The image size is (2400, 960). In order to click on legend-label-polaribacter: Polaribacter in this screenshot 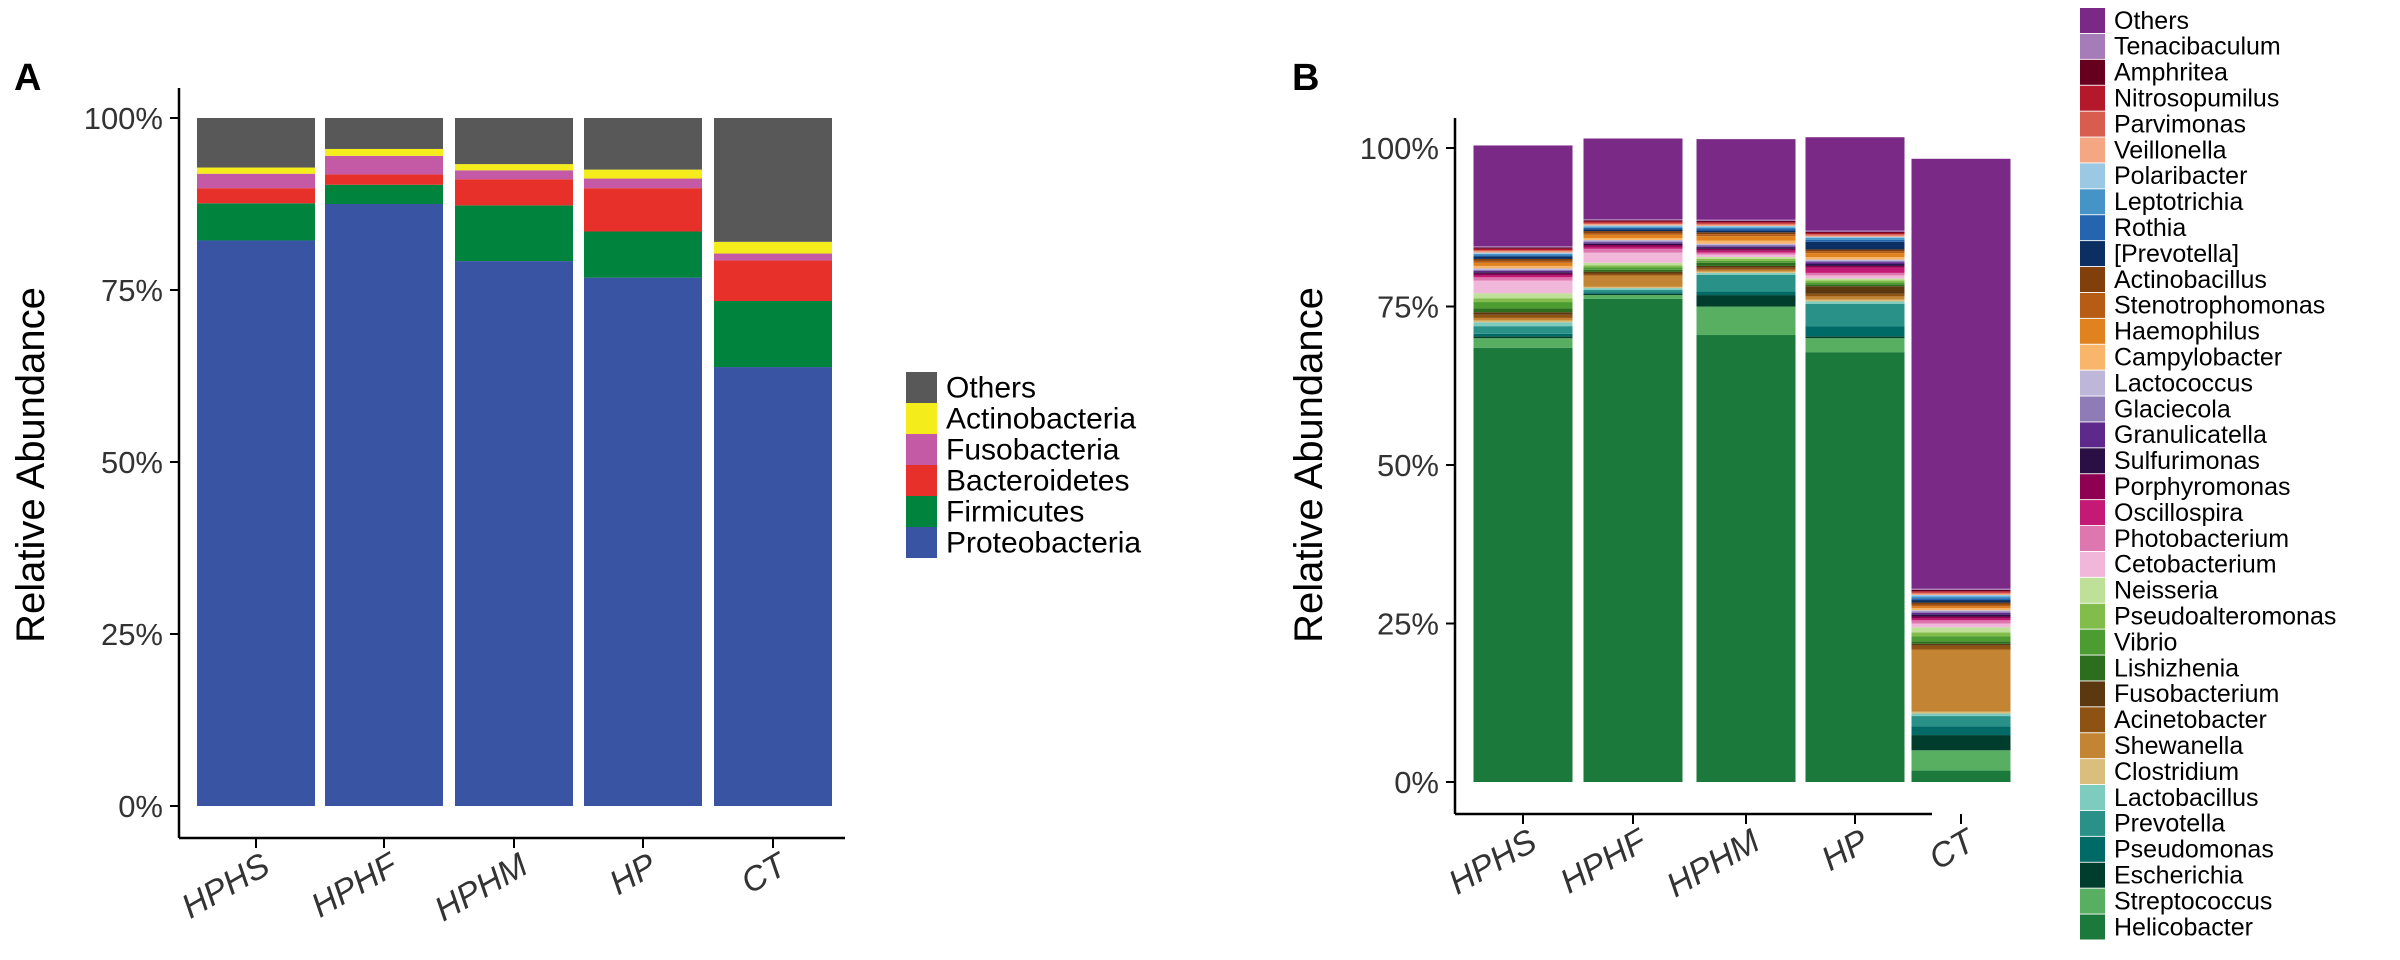, I will do `click(2180, 176)`.